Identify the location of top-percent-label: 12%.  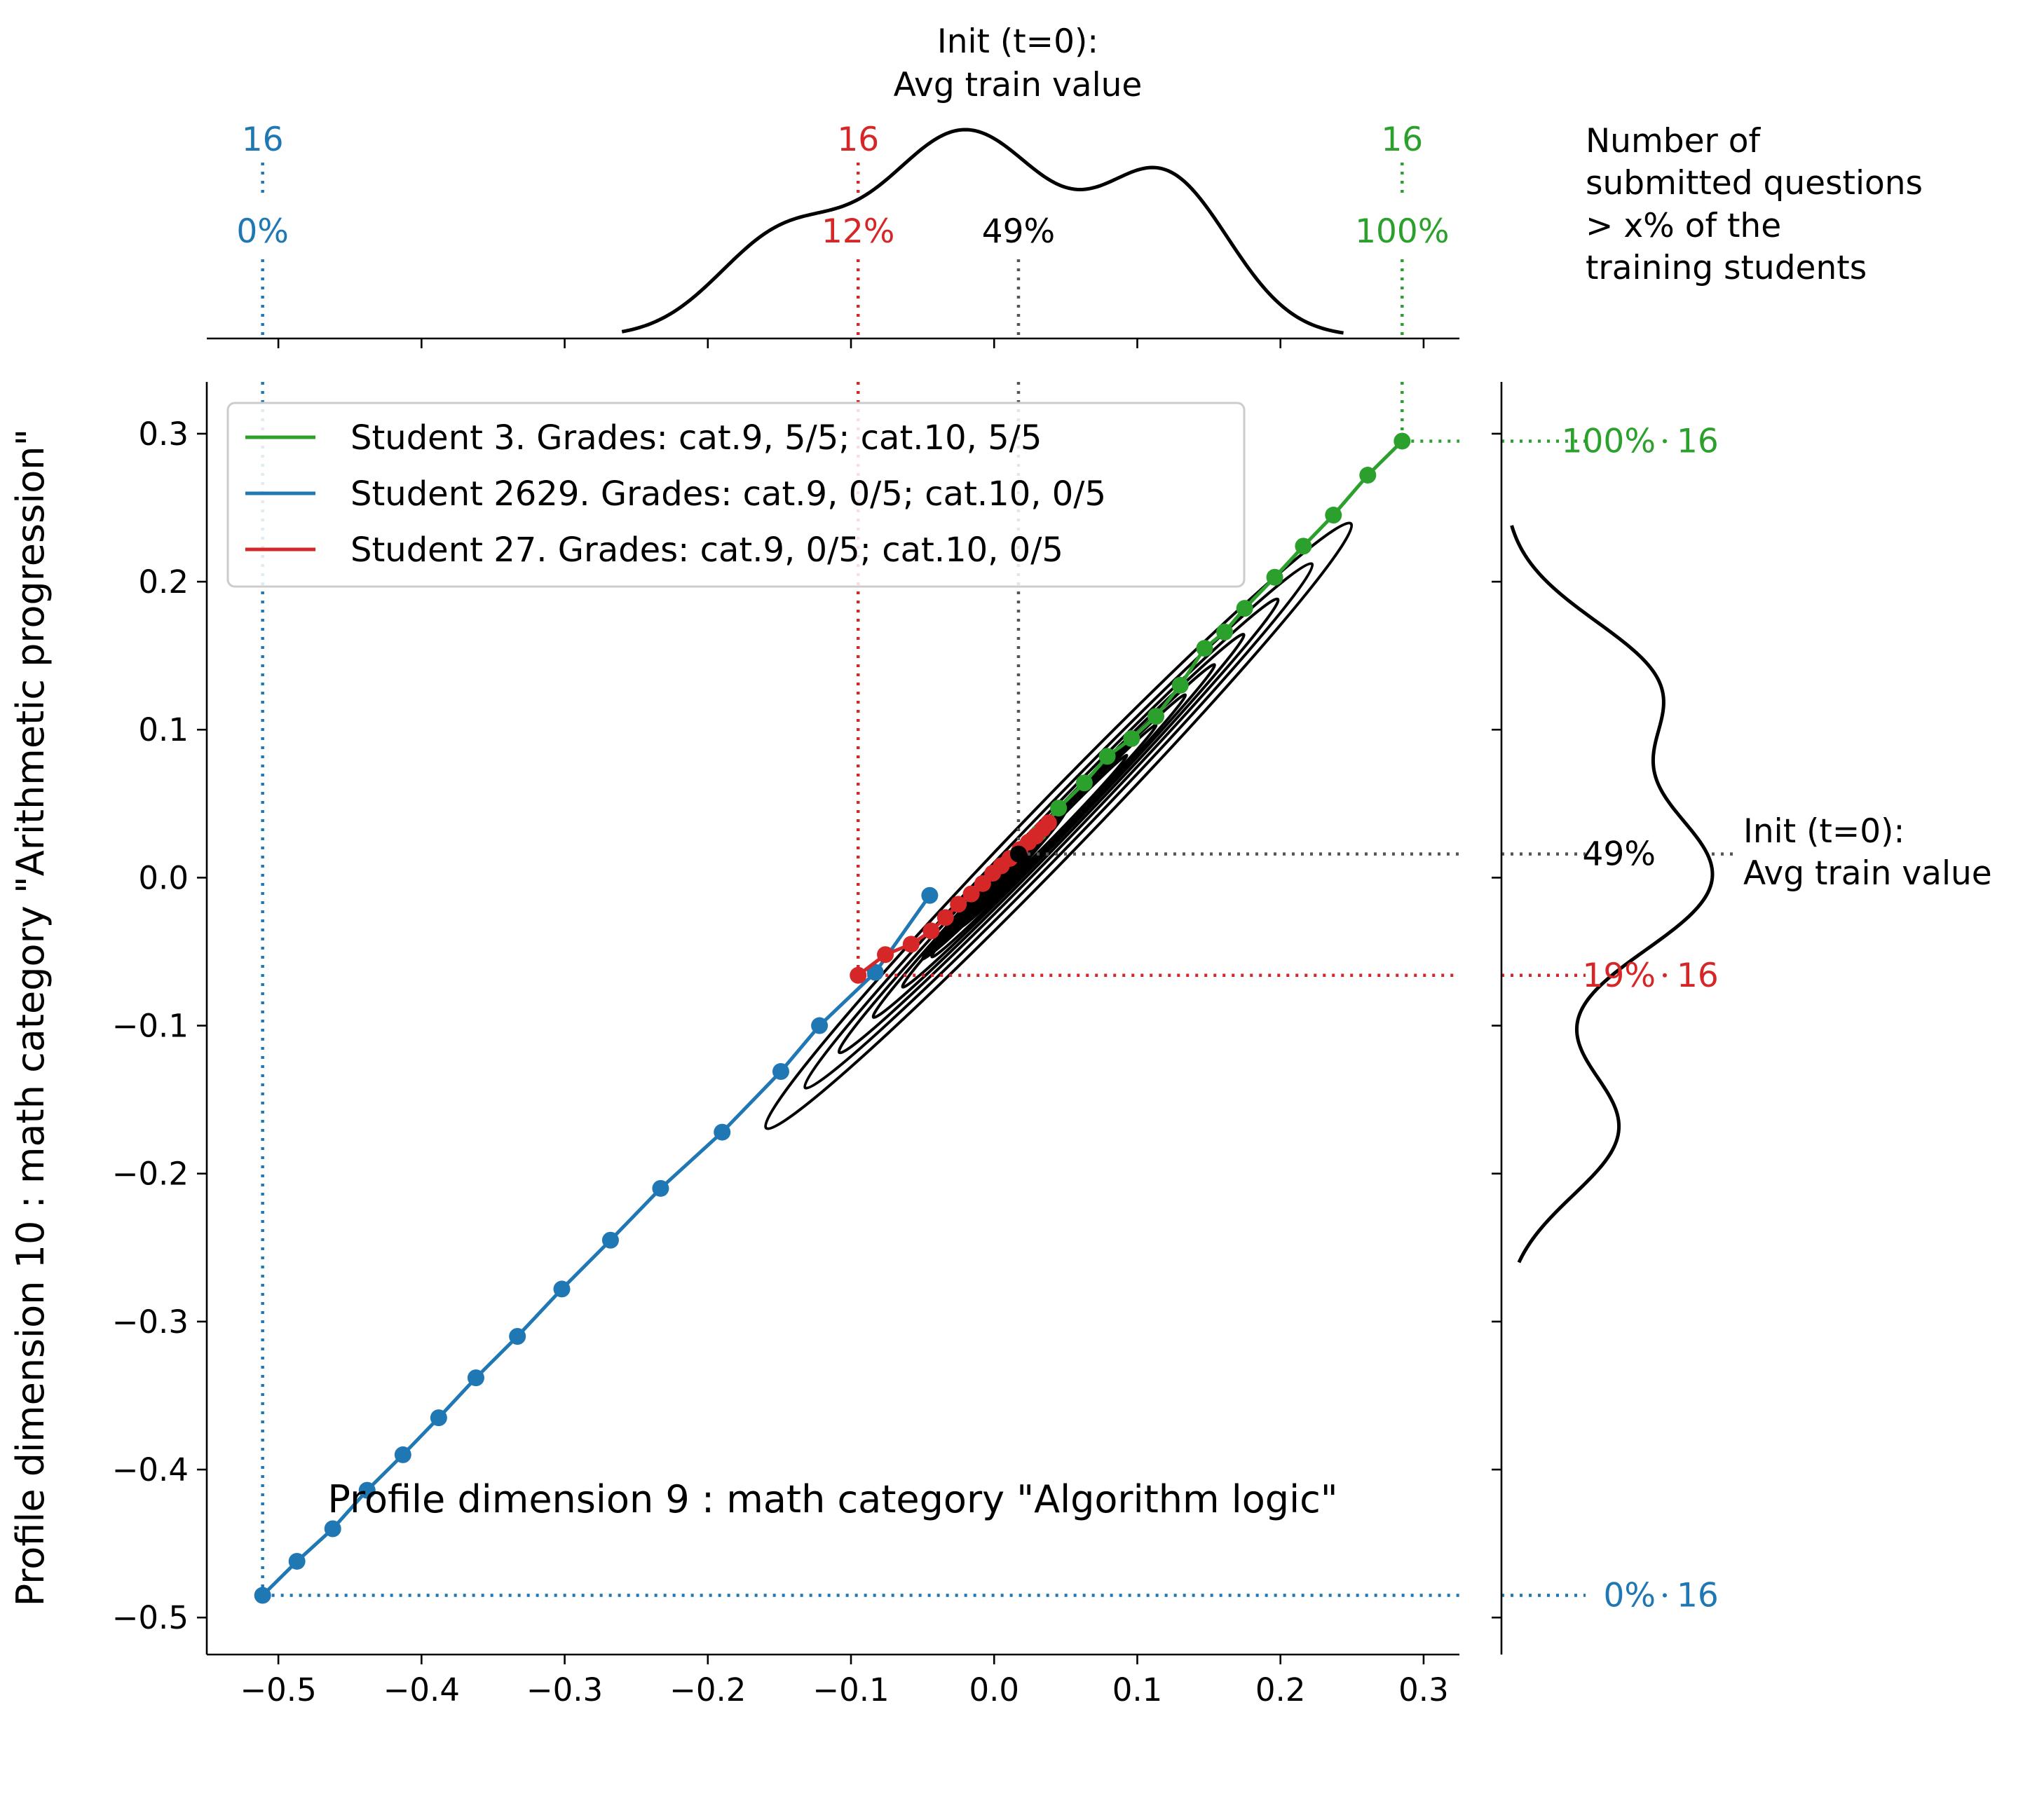
(858, 231).